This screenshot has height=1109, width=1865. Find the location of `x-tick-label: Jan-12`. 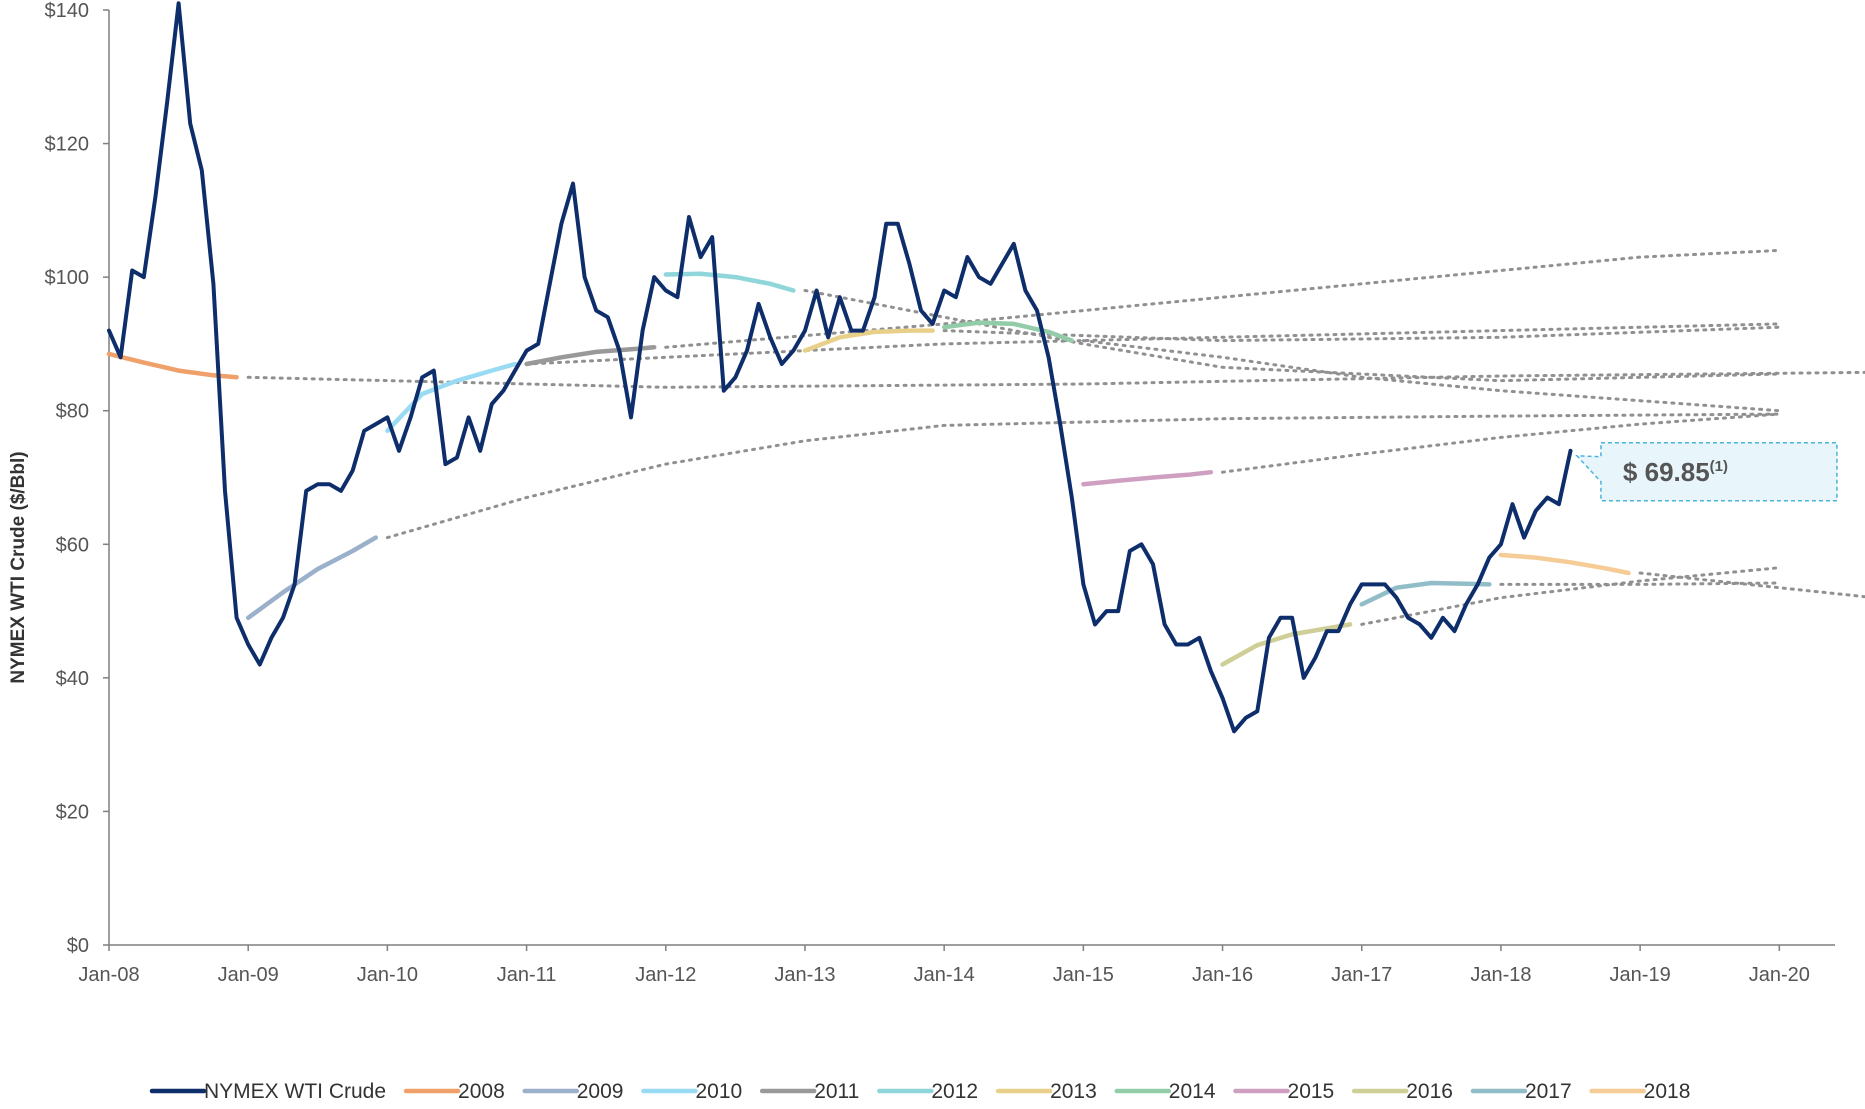

x-tick-label: Jan-12 is located at coordinates (665, 975).